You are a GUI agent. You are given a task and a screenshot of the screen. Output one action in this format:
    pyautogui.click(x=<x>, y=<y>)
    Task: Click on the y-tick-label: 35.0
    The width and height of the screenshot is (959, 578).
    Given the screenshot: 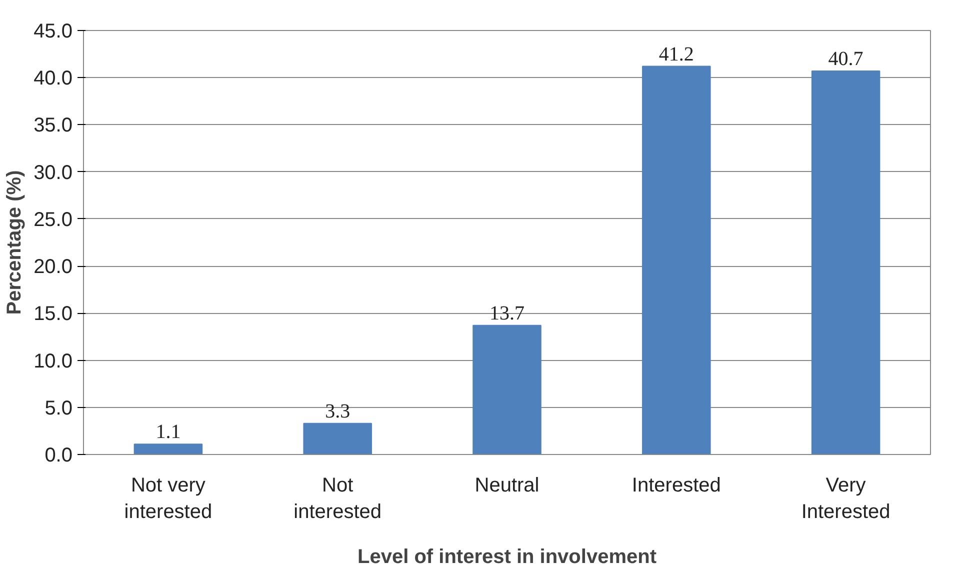 What is the action you would take?
    pyautogui.click(x=53, y=125)
    